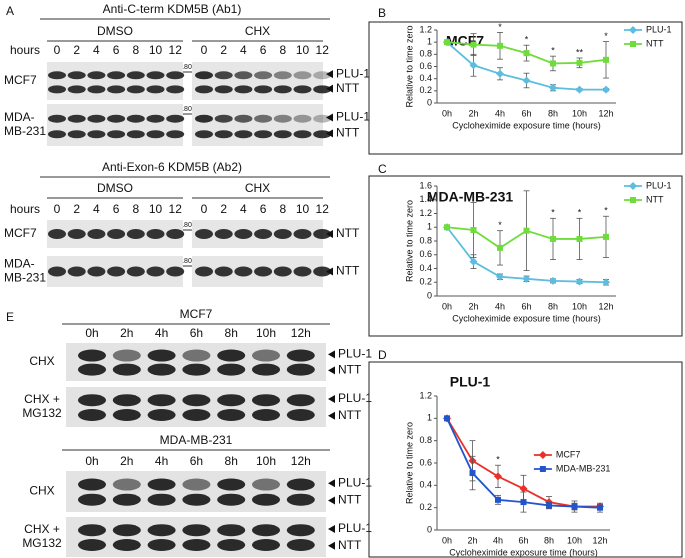  What do you see at coordinates (599, 540) in the screenshot?
I see `x-tick-label: 12h` at bounding box center [599, 540].